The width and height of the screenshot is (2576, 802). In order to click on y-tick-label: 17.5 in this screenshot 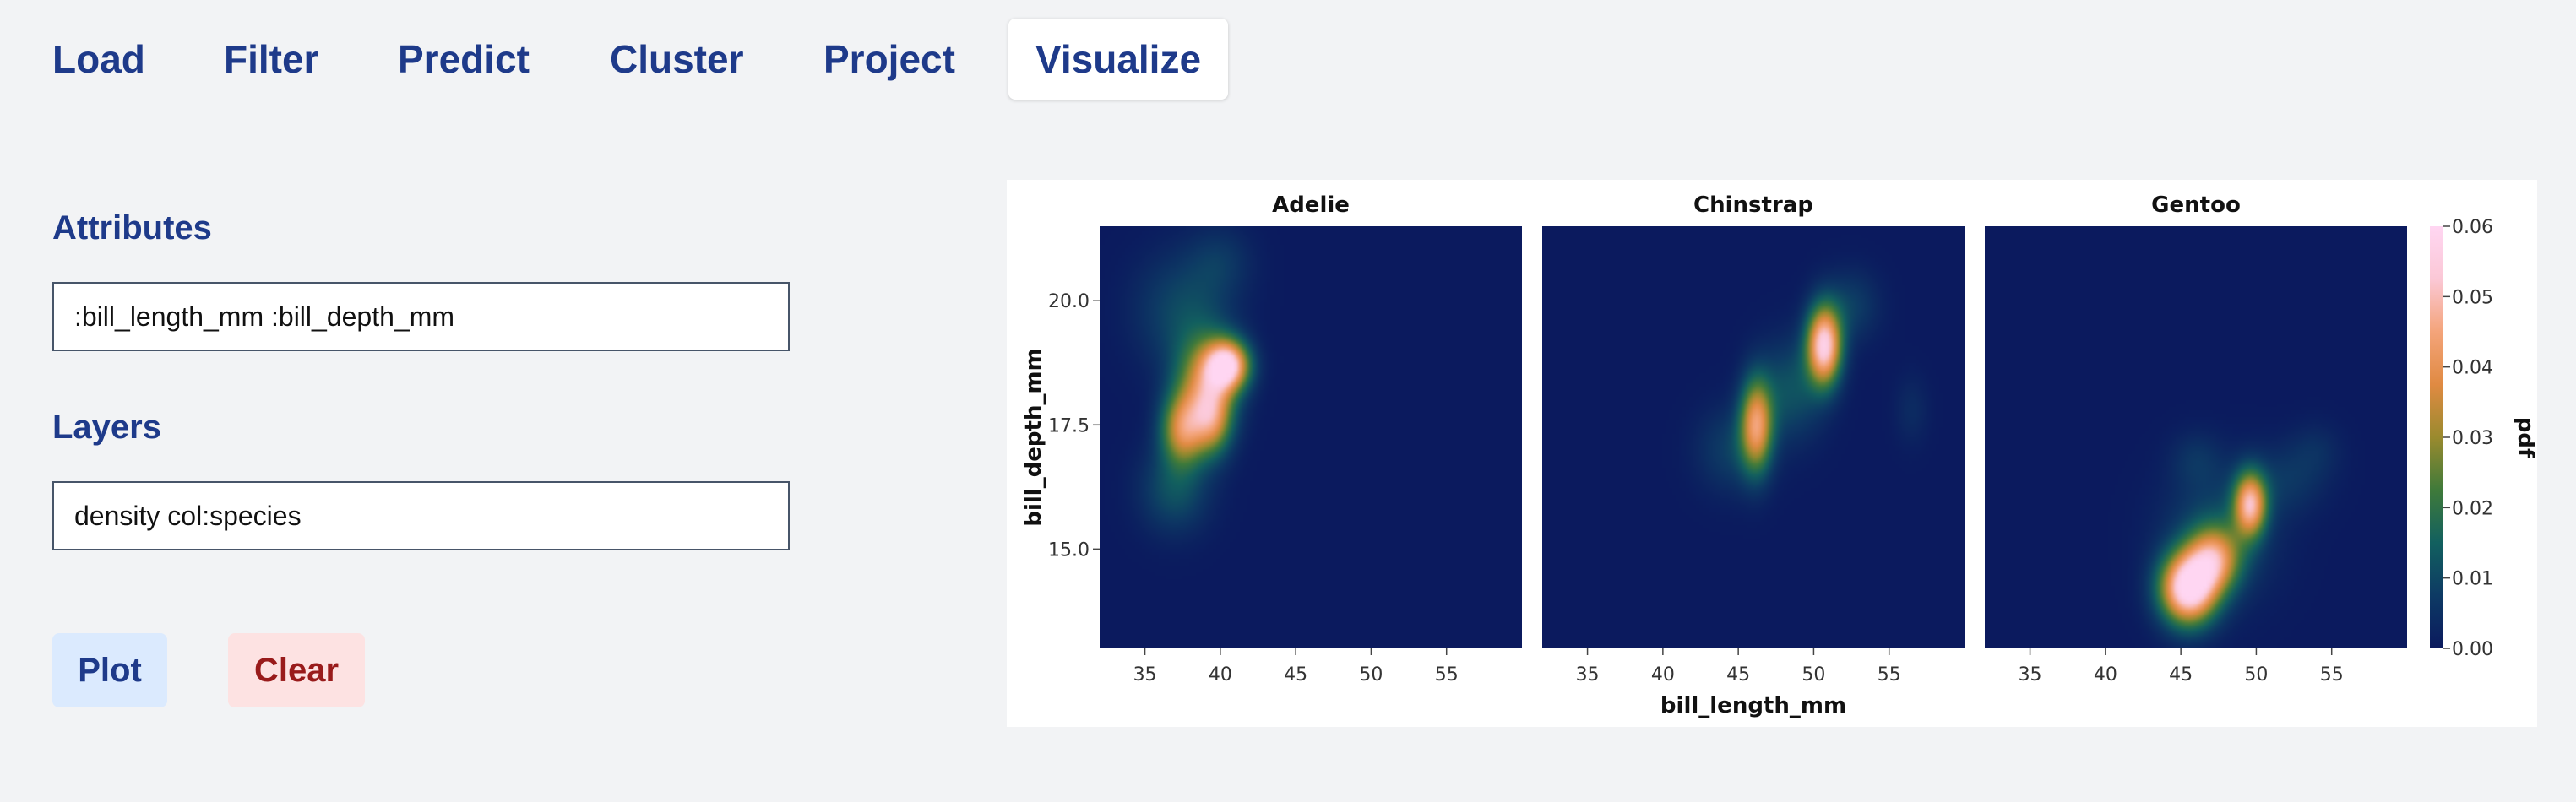, I will do `click(1069, 426)`.